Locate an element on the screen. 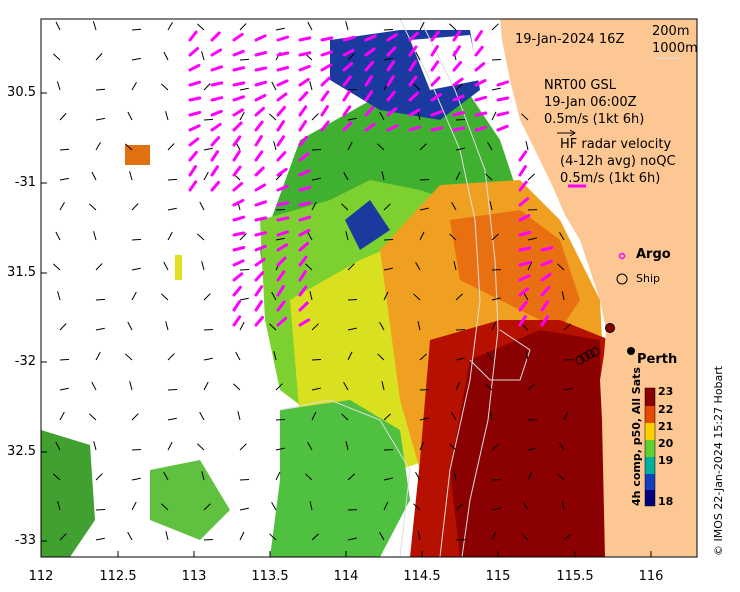 Image resolution: width=740 pixels, height=592 pixels. cb-tick-21: 21 is located at coordinates (666, 426).